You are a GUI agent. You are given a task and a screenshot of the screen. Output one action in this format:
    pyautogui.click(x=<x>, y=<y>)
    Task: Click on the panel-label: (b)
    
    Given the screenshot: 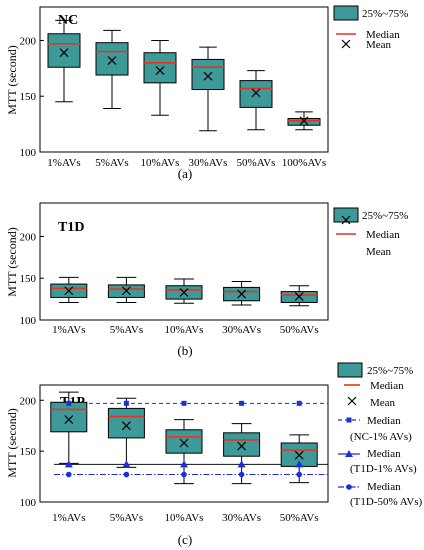 What is the action you would take?
    pyautogui.click(x=184, y=350)
    